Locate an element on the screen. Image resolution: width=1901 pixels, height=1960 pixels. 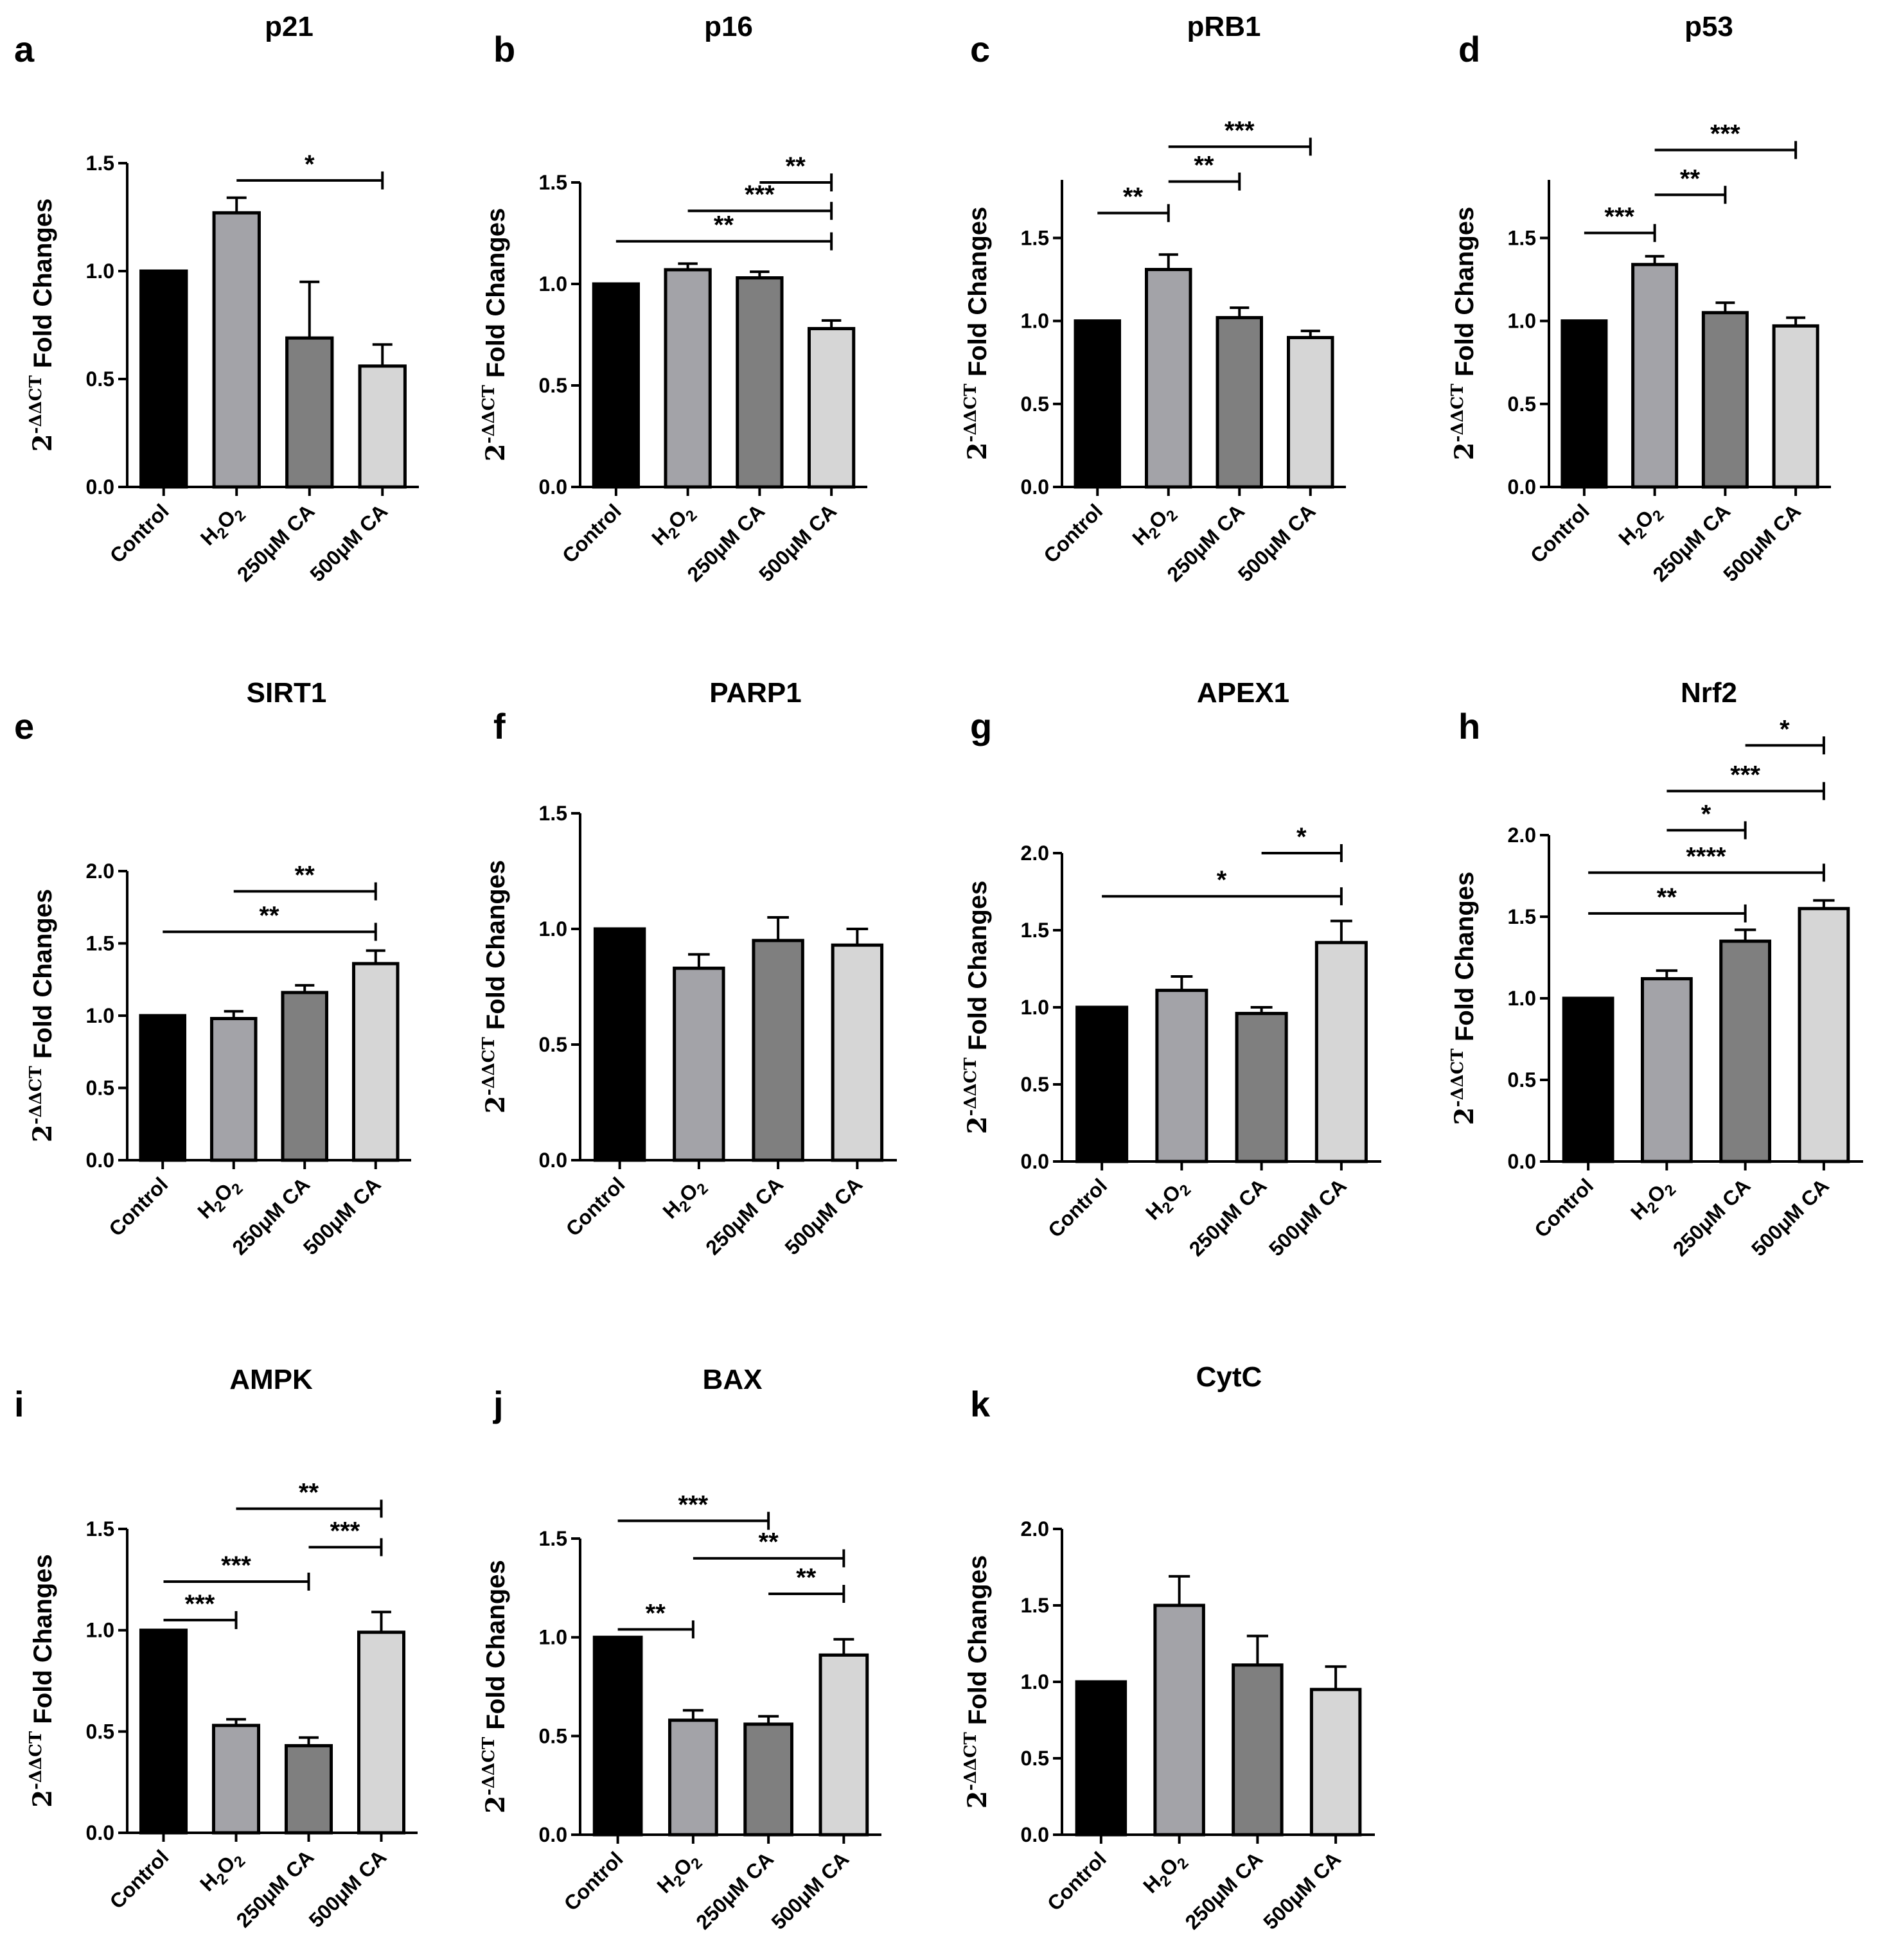
chart-title: pRB1 is located at coordinates (1224, 26).